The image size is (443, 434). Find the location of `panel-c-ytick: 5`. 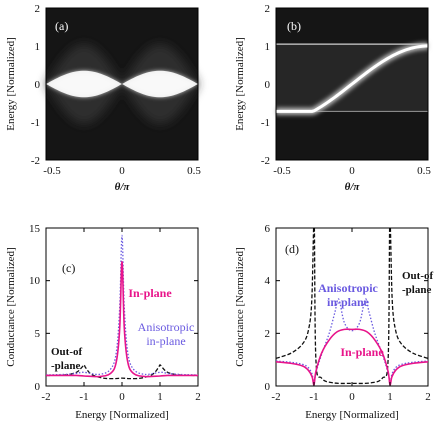

panel-c-ytick: 5 is located at coordinates (38, 334).